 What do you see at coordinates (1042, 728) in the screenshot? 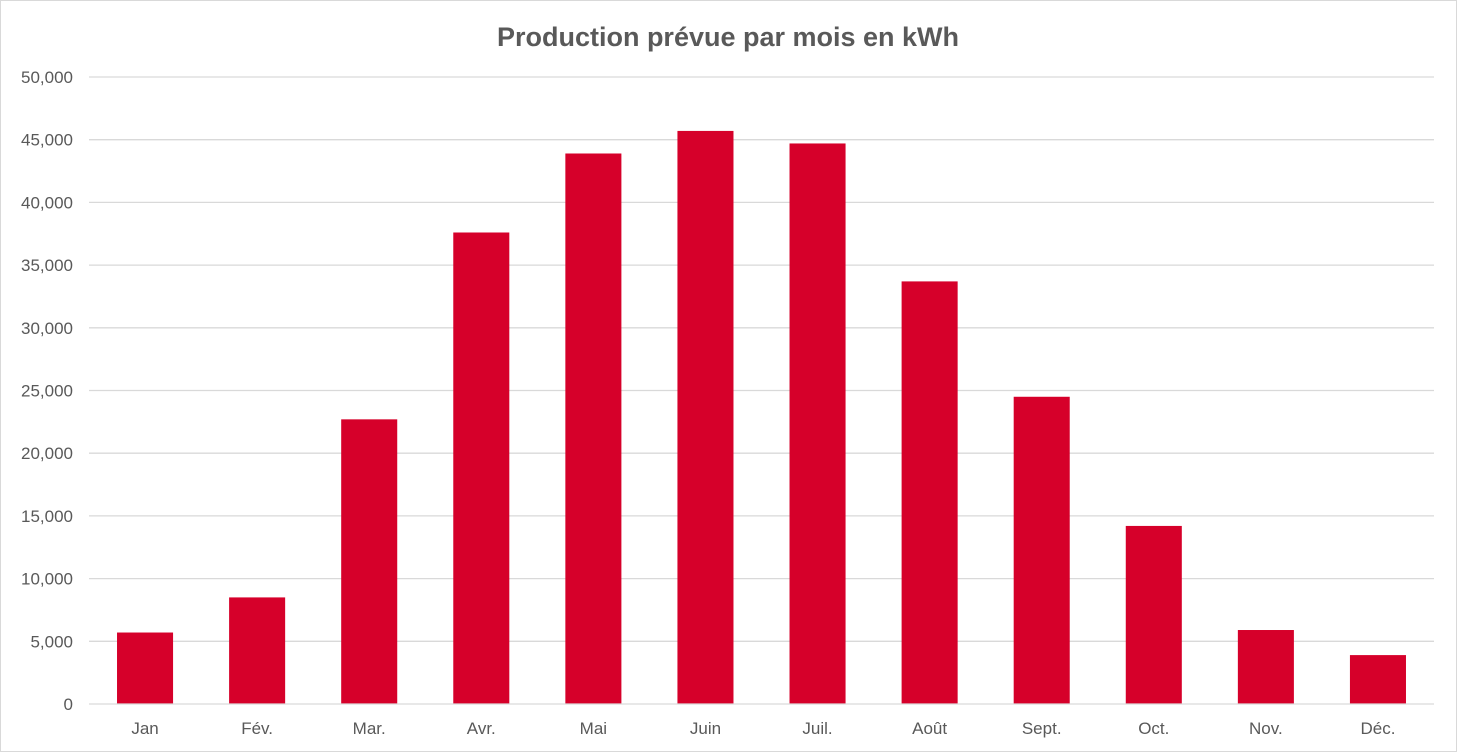
I see `x-tick-label: Sept.` at bounding box center [1042, 728].